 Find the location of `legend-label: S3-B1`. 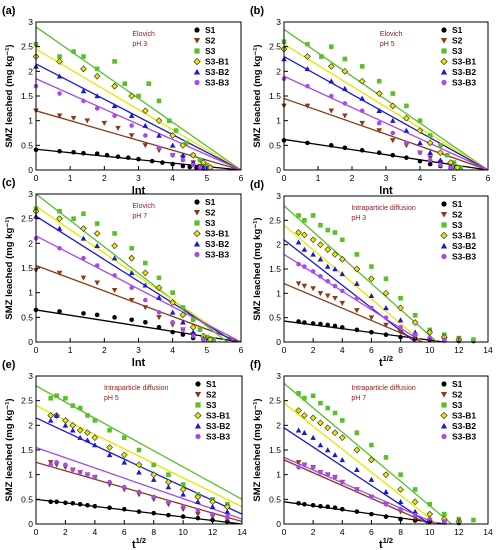

legend-label: S3-B1 is located at coordinates (218, 416).